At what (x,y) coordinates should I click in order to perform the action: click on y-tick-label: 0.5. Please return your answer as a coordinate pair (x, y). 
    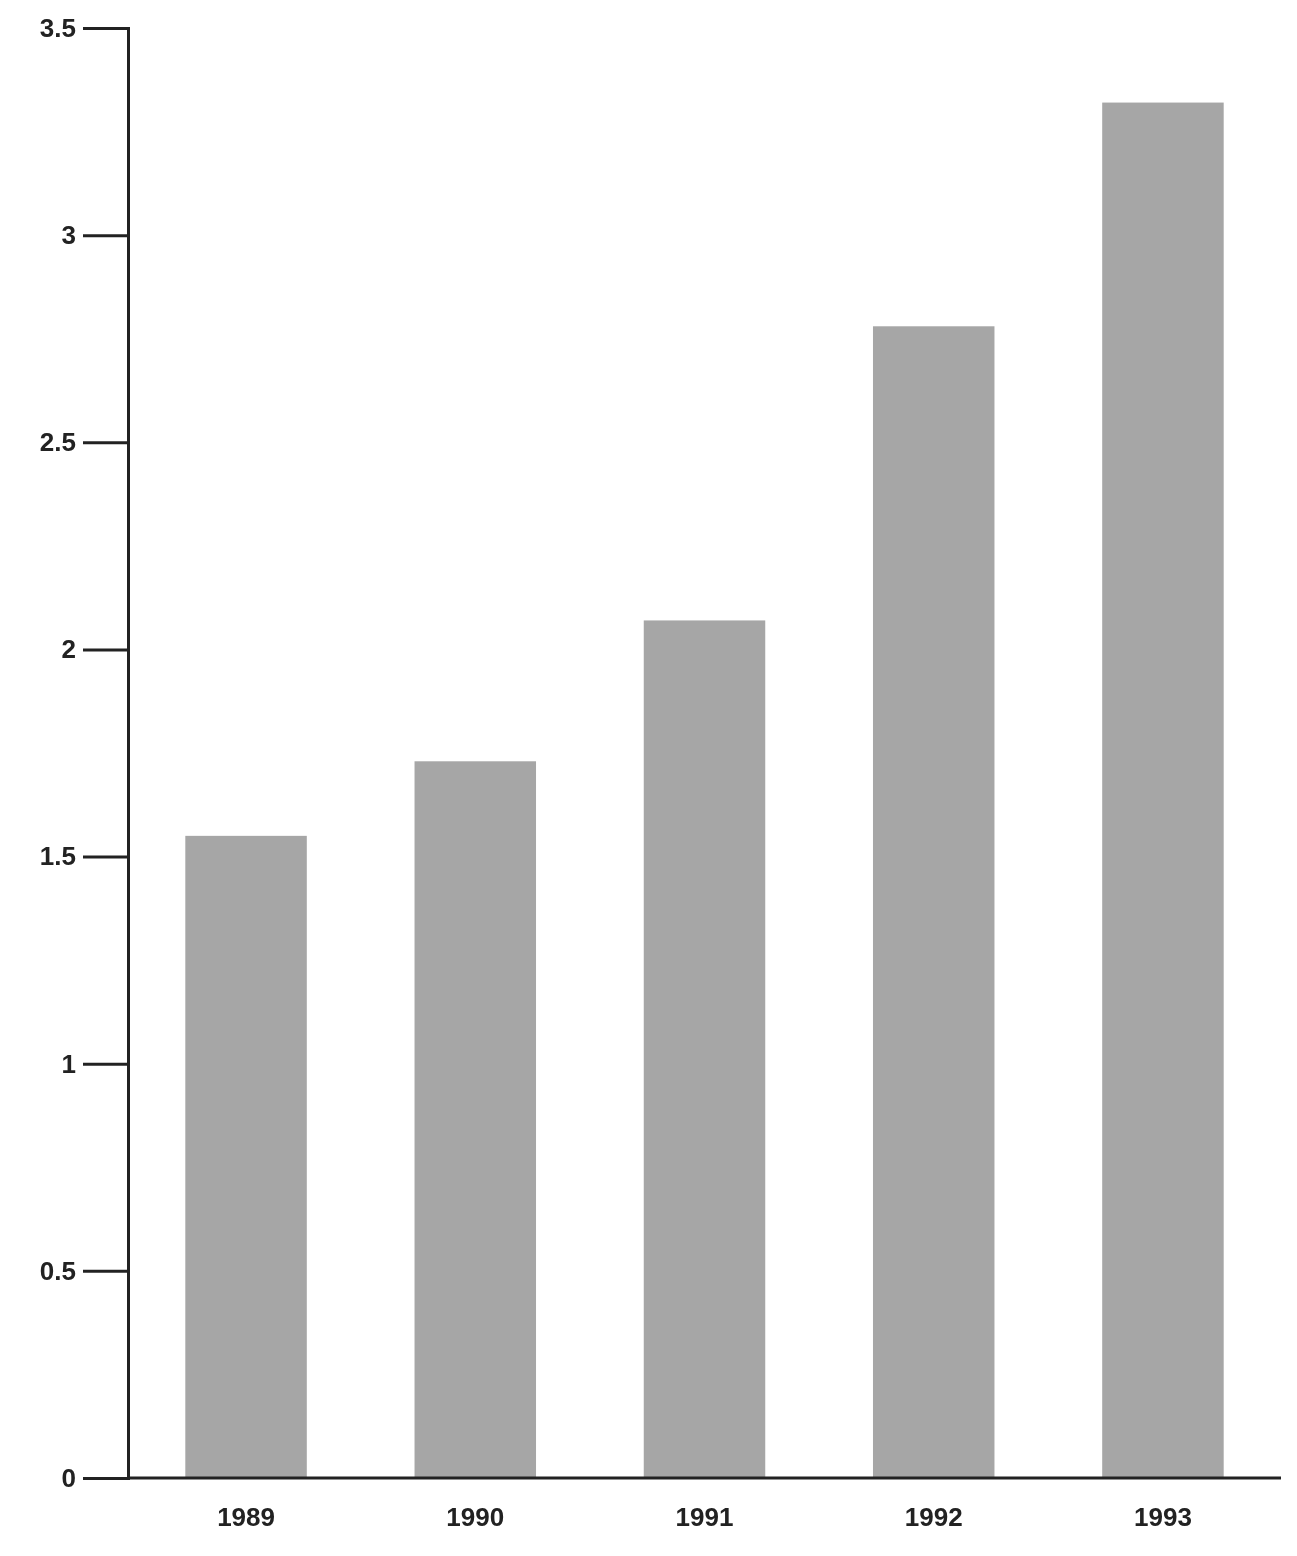
    Looking at the image, I should click on (57, 1270).